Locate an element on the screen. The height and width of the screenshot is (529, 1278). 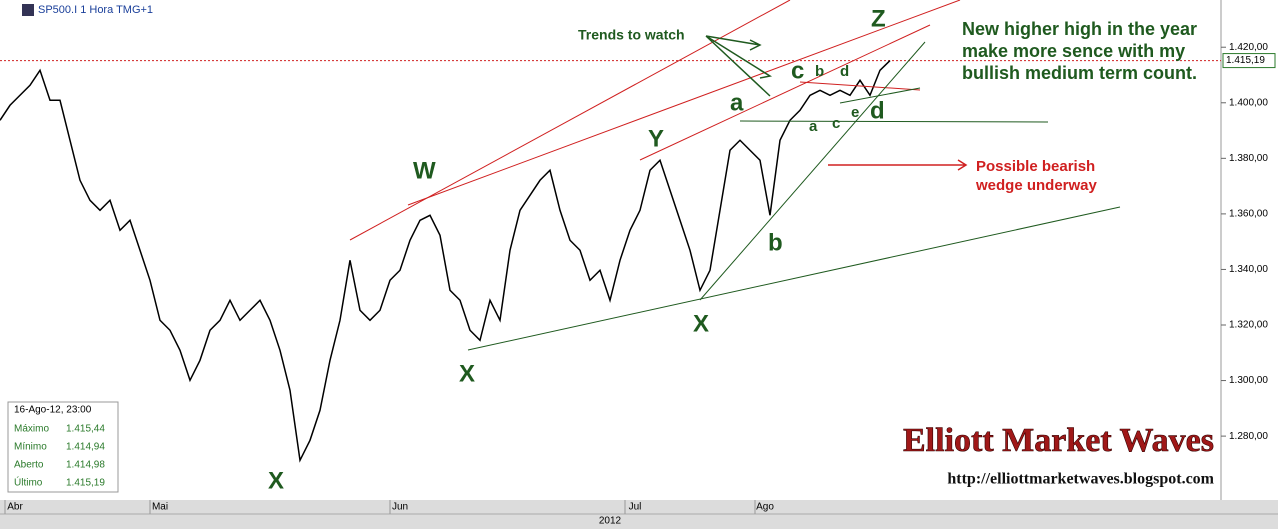
arrow is located at coordinates (898, 165).